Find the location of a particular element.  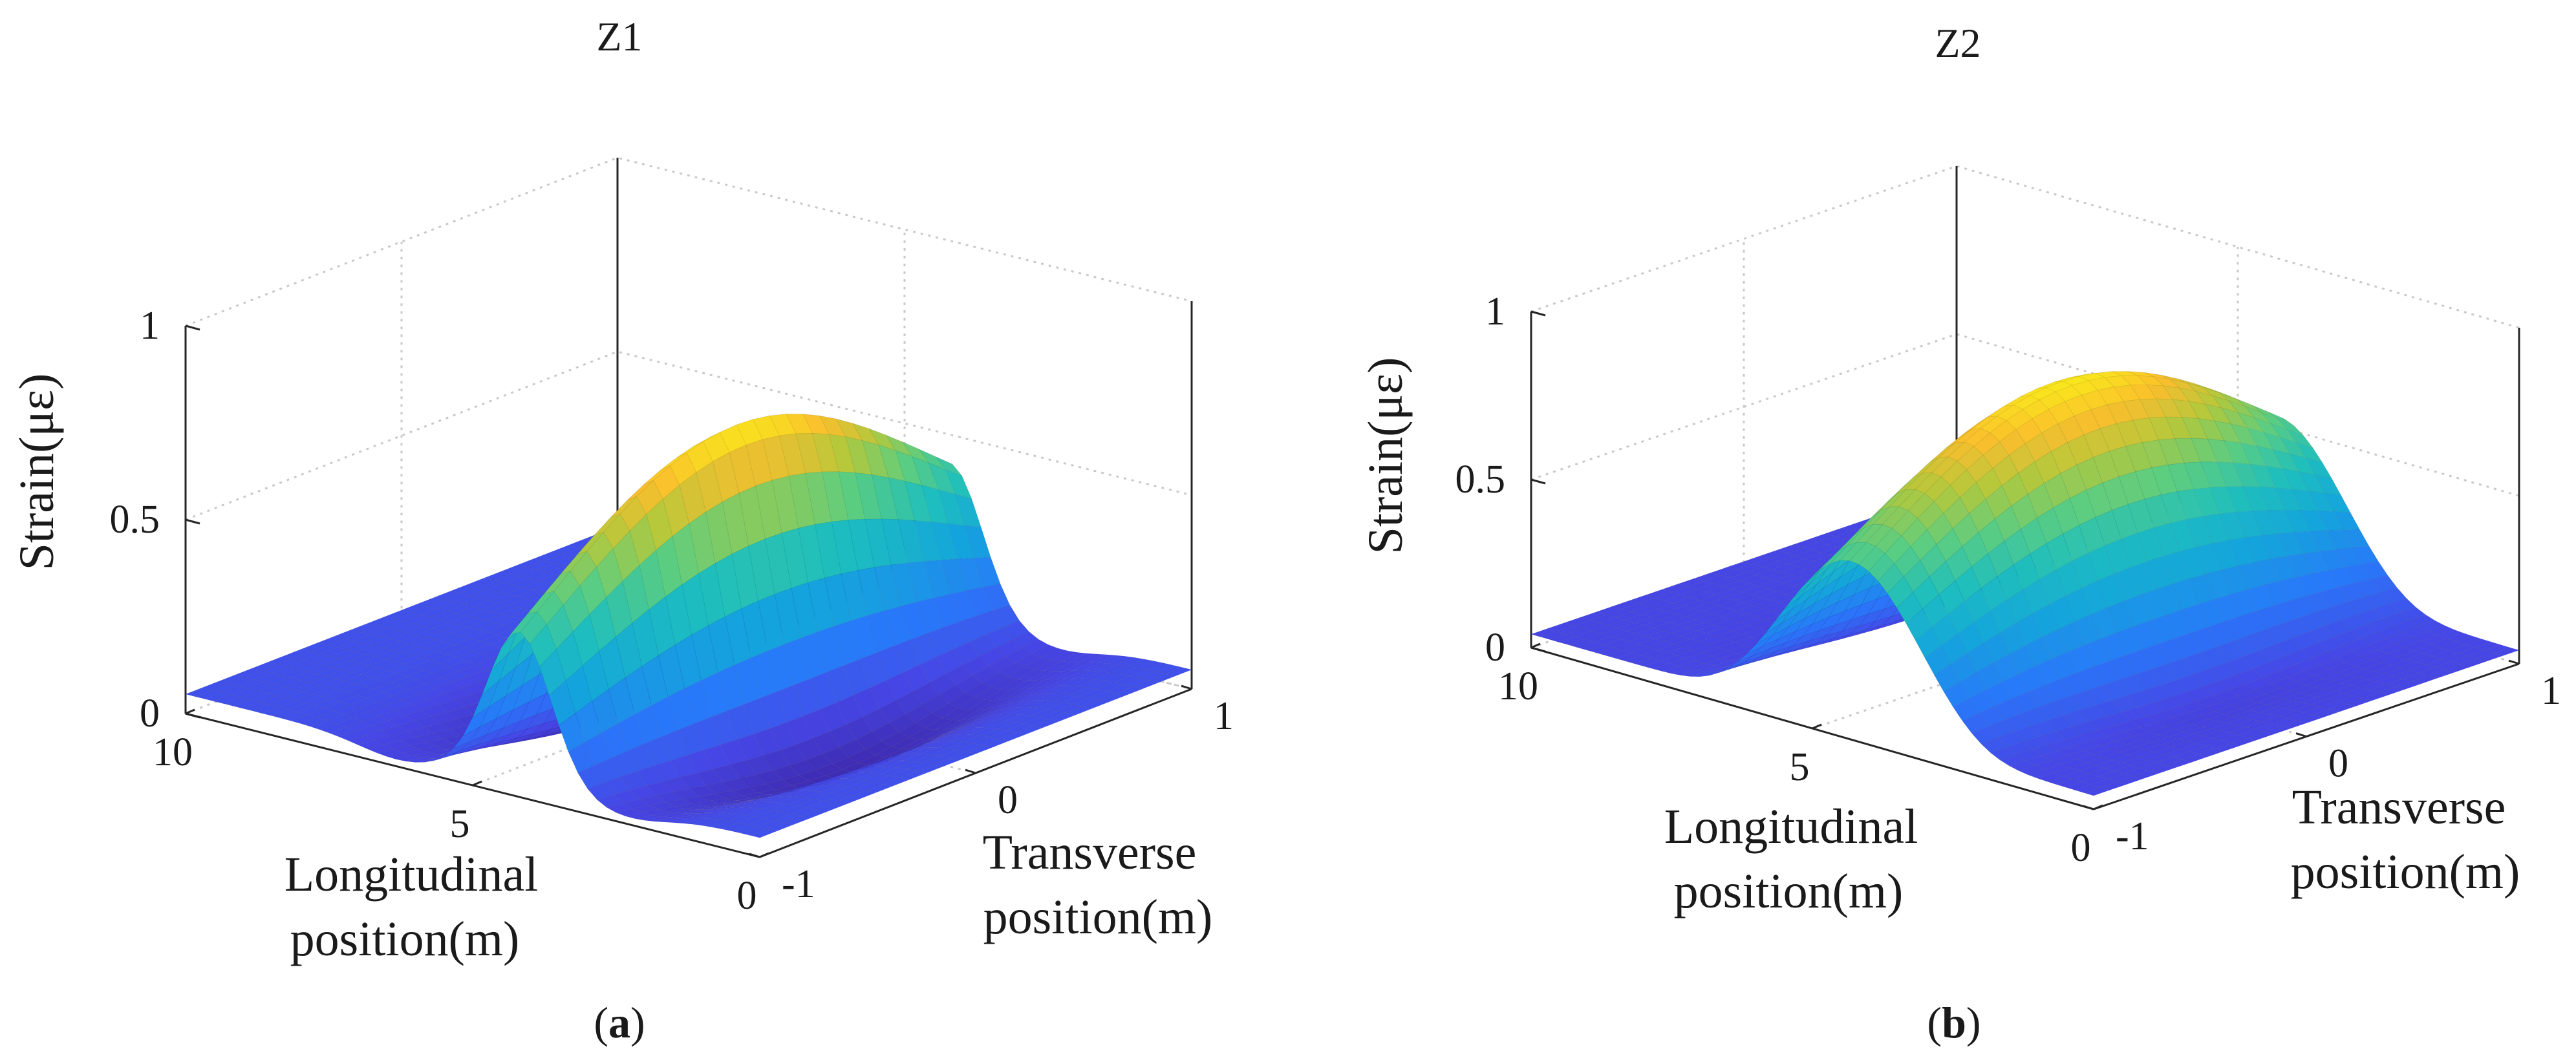

y-tick-label: -1 is located at coordinates (799, 884).